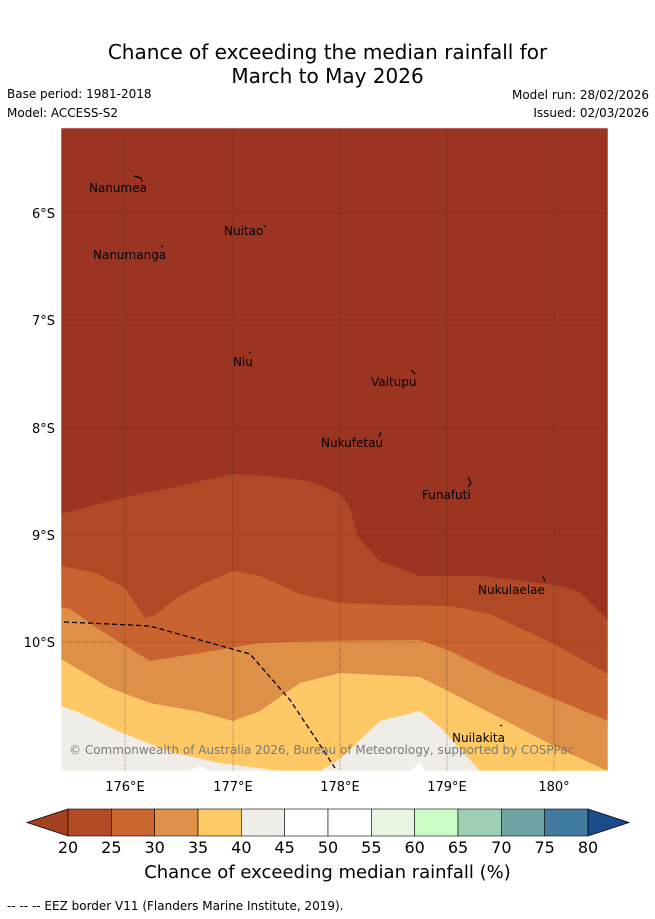 The width and height of the screenshot is (655, 919). What do you see at coordinates (501, 847) in the screenshot?
I see `colorbar-tick-label: 70` at bounding box center [501, 847].